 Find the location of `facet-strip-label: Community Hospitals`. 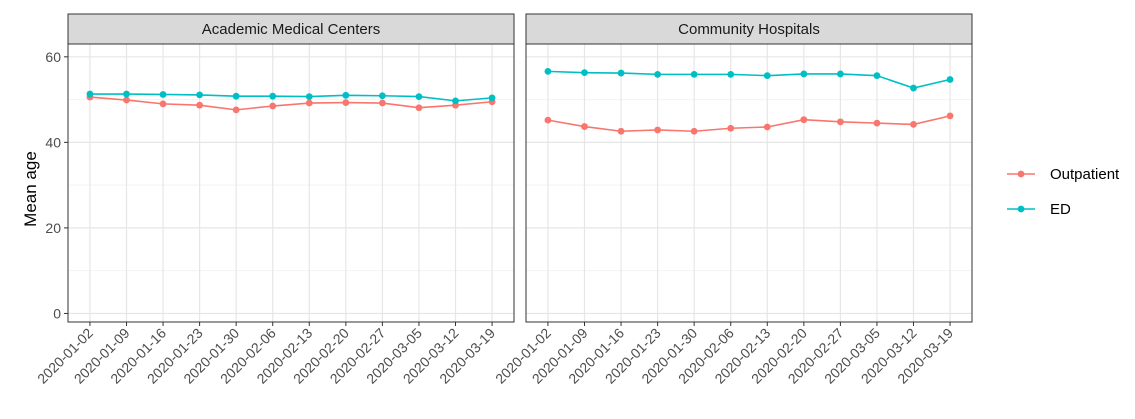

facet-strip-label: Community Hospitals is located at coordinates (749, 29).